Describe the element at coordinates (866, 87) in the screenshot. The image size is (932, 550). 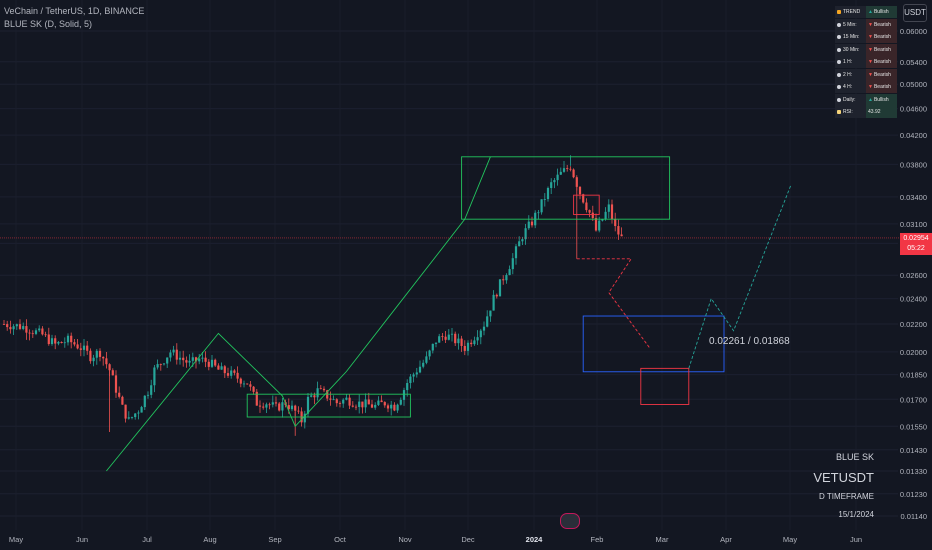
I see `trend-row: 4 H: ▼ Bearish` at that location.